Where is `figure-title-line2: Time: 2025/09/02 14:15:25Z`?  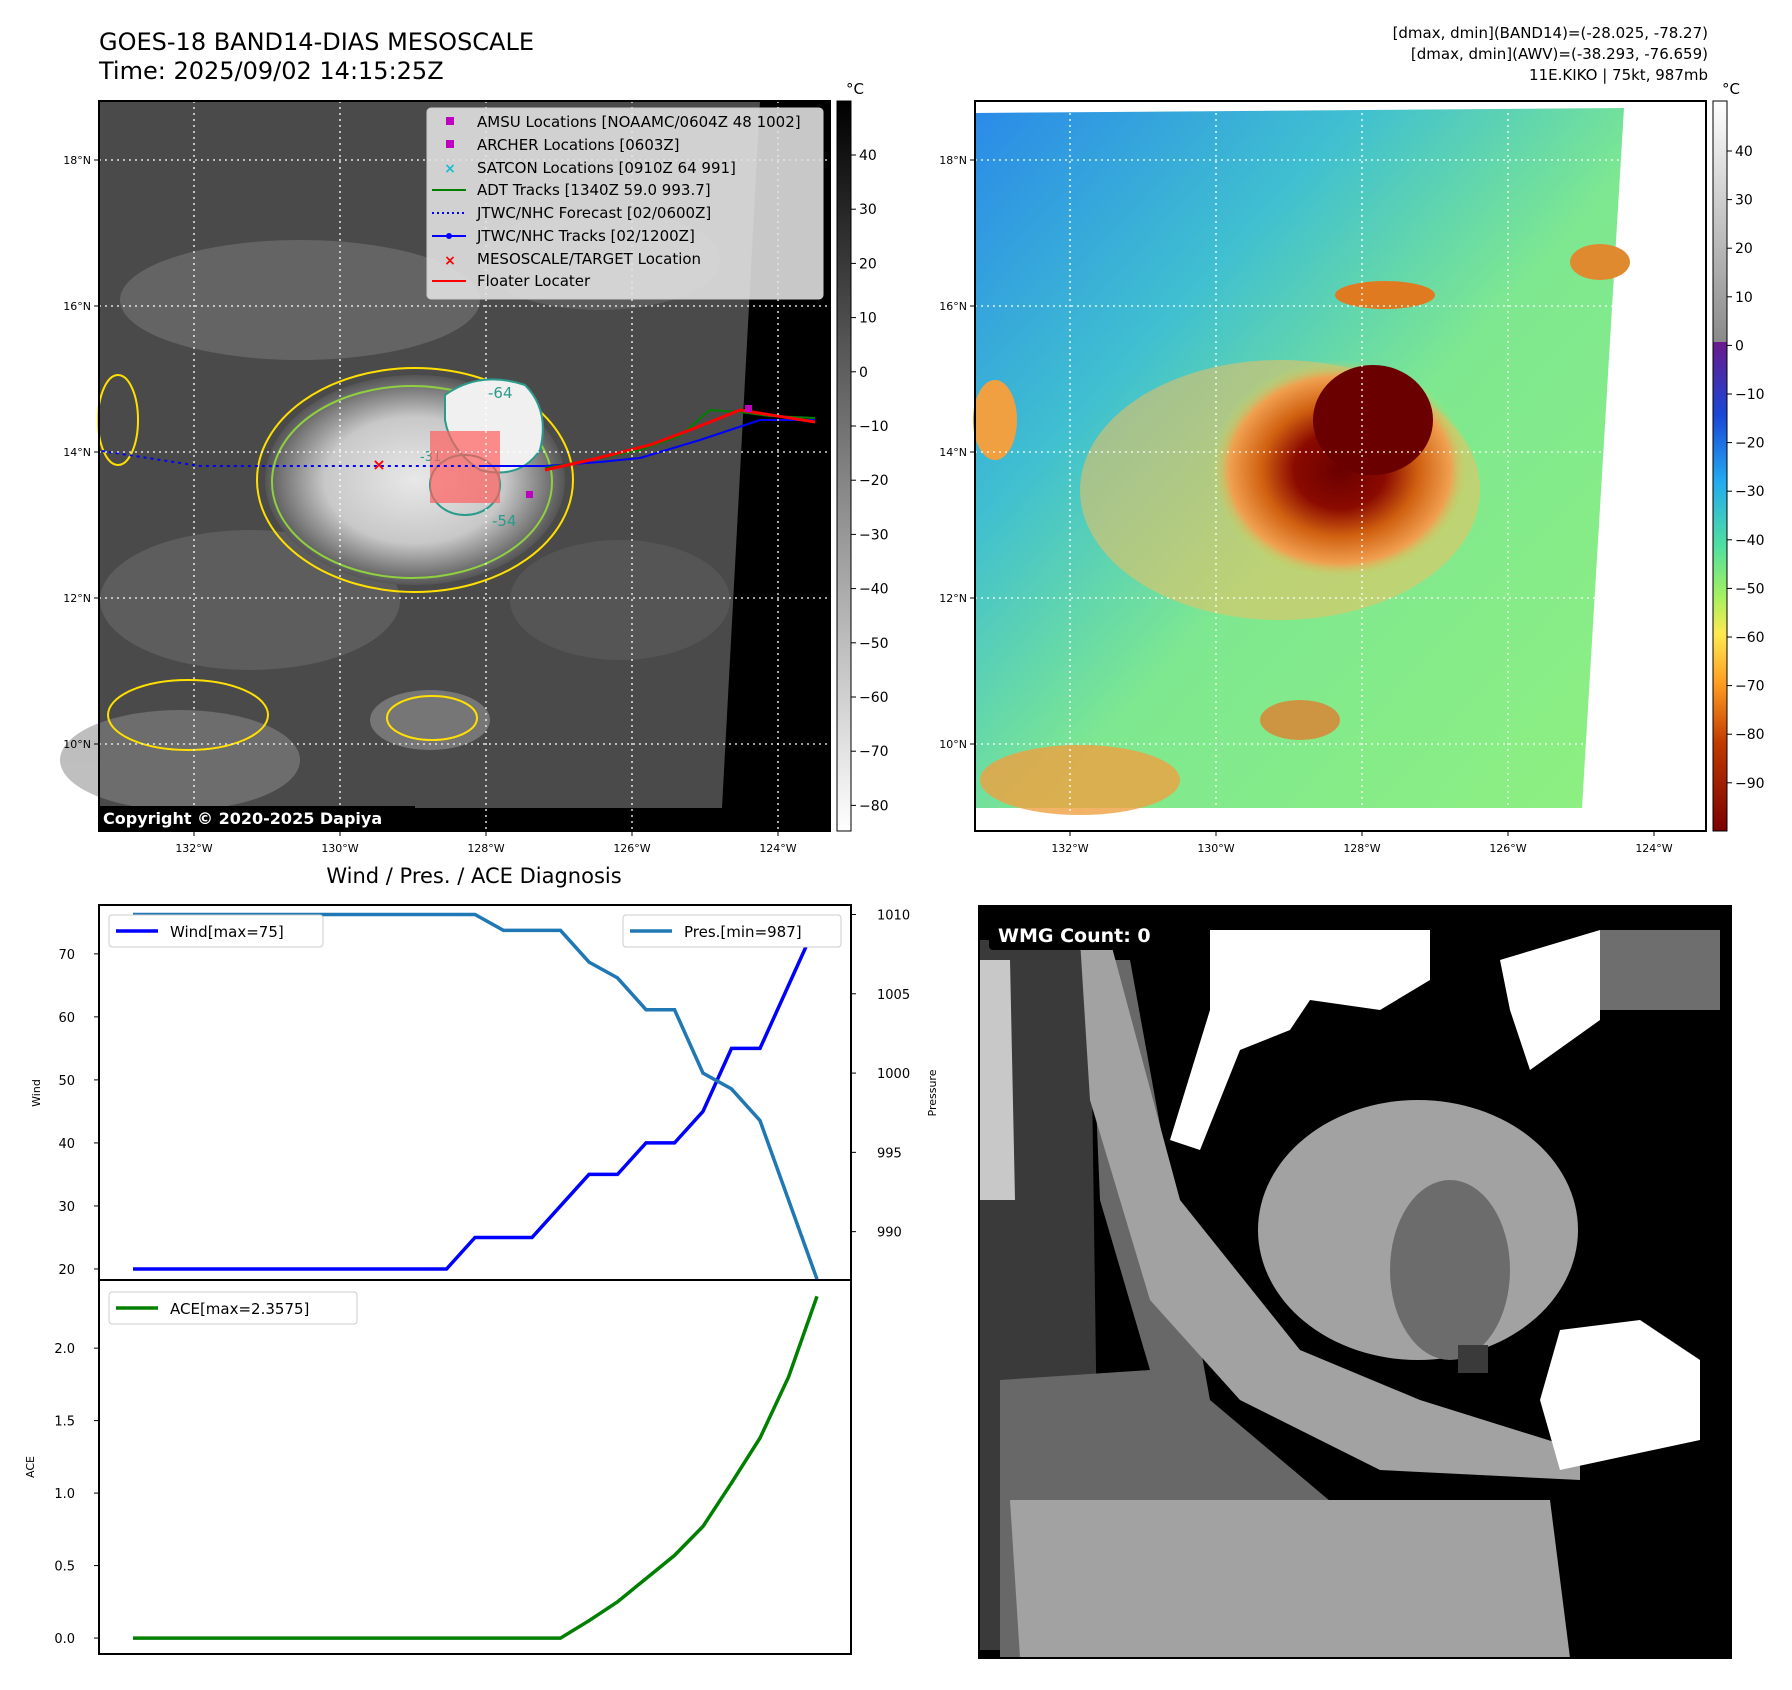
figure-title-line2: Time: 2025/09/02 14:15:25Z is located at coordinates (271, 71).